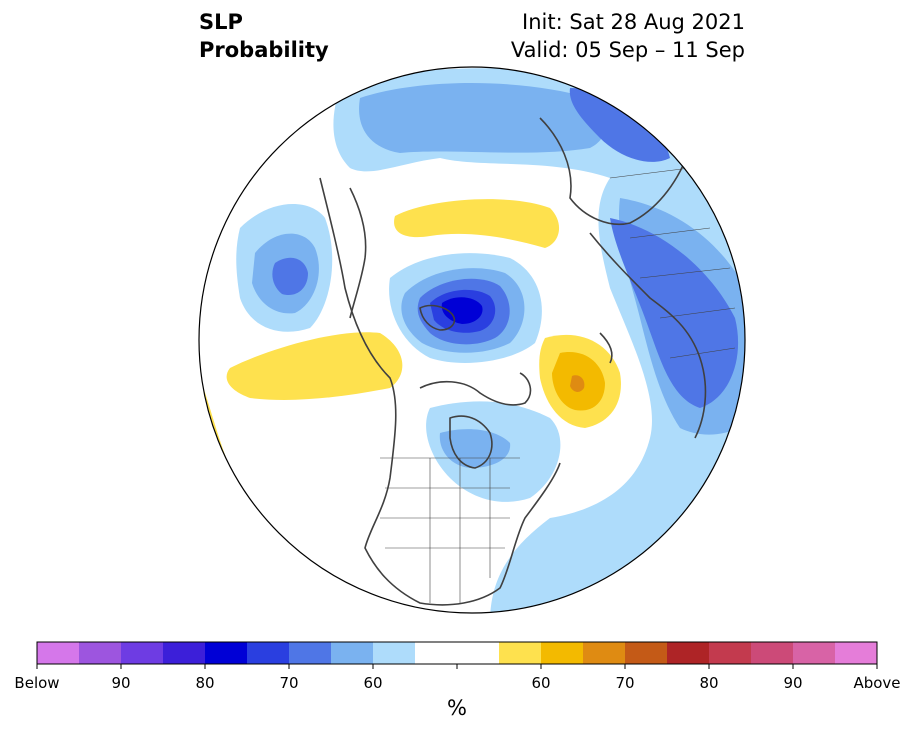 This screenshot has height=732, width=915. What do you see at coordinates (674, 313) in the screenshot?
I see `contour-blue2-east` at bounding box center [674, 313].